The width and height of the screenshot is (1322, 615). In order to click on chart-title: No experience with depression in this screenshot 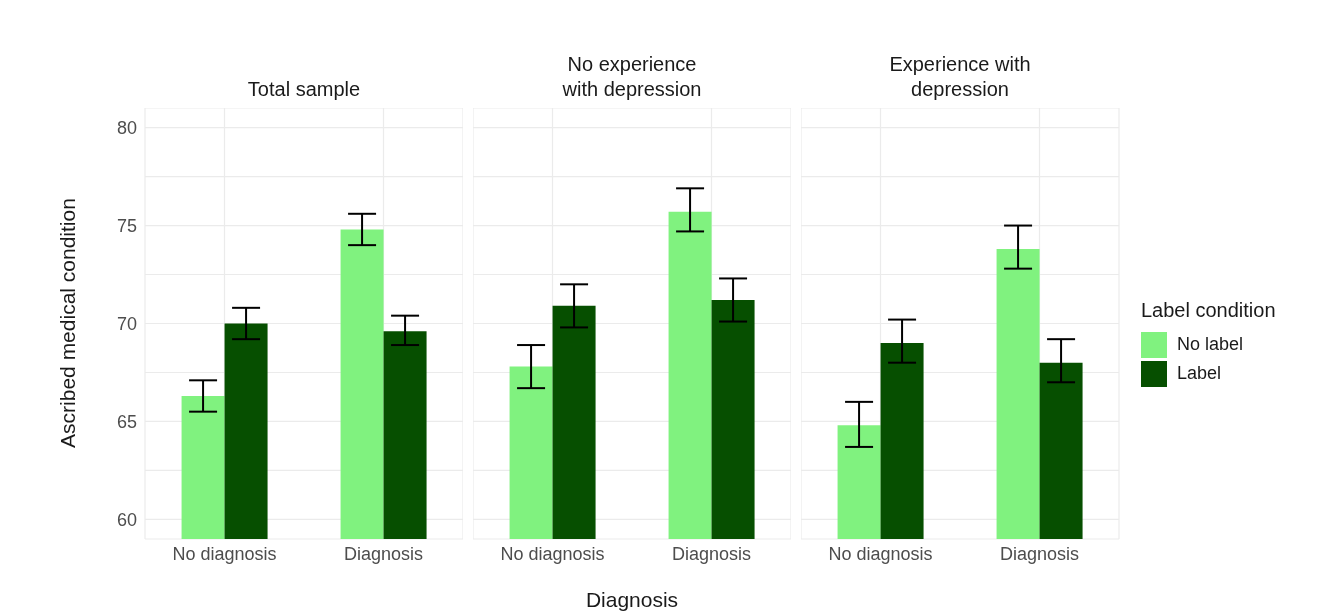, I will do `click(632, 77)`.